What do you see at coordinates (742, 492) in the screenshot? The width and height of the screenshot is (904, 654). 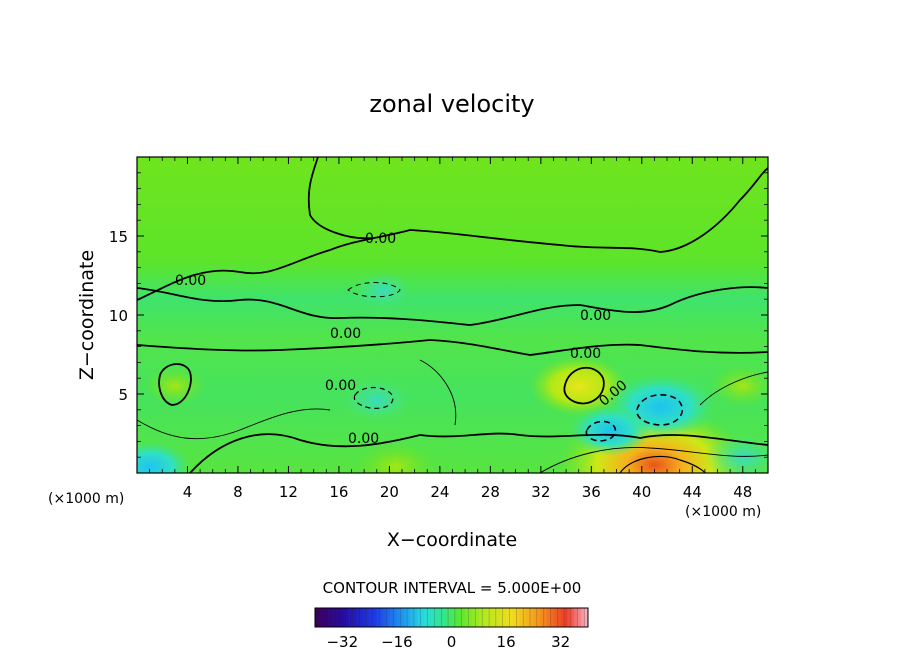 I see `x-tick-label: 48` at bounding box center [742, 492].